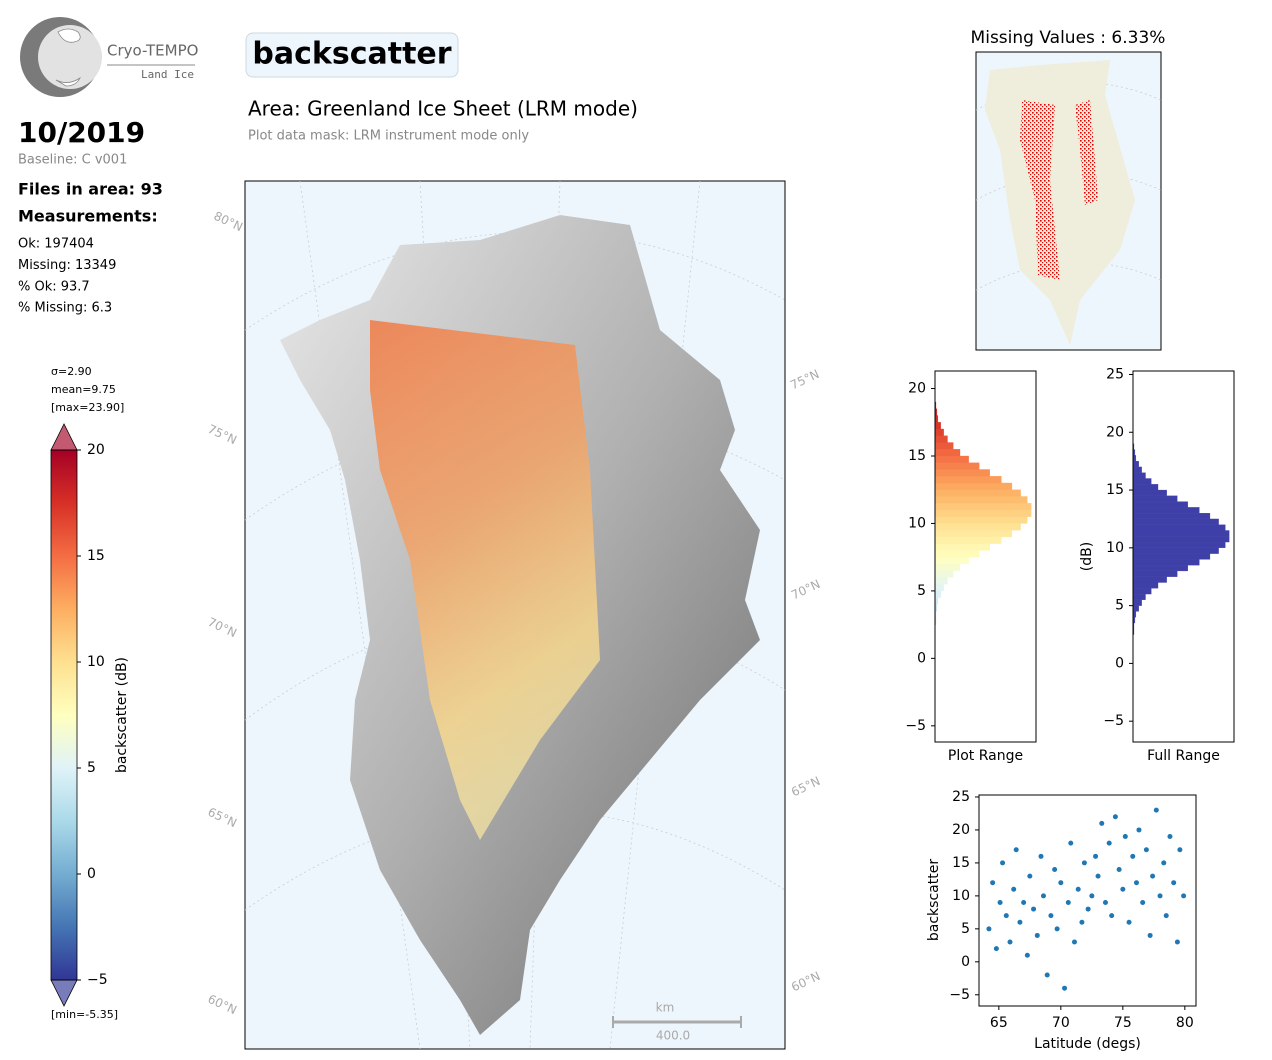 This screenshot has width=1272, height=1060. What do you see at coordinates (1068, 189) in the screenshot?
I see `missing-map: Missing Values : 6.33%` at bounding box center [1068, 189].